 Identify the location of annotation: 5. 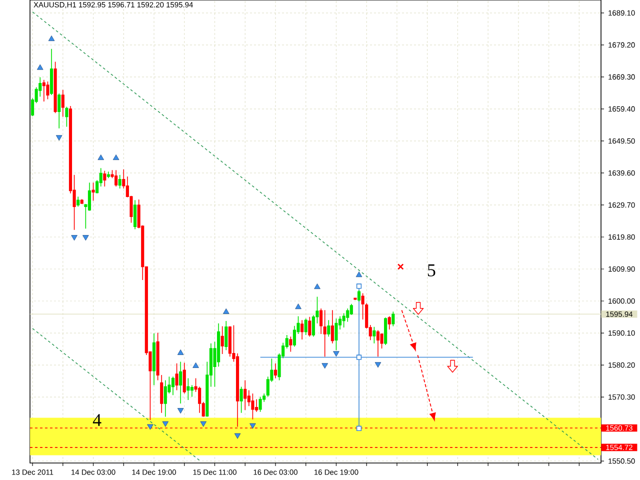
(432, 270).